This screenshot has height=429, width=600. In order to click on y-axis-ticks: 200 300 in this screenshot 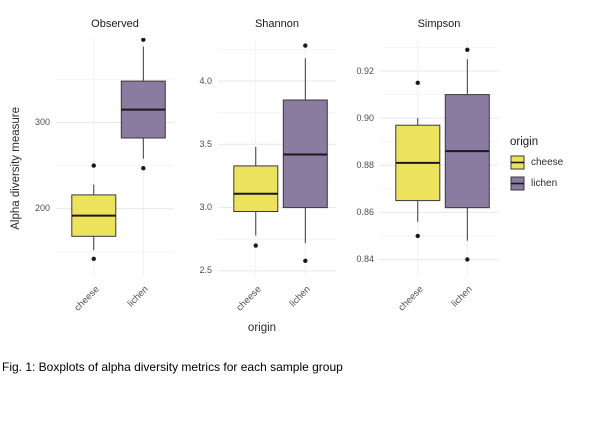, I will do `click(41, 157)`.